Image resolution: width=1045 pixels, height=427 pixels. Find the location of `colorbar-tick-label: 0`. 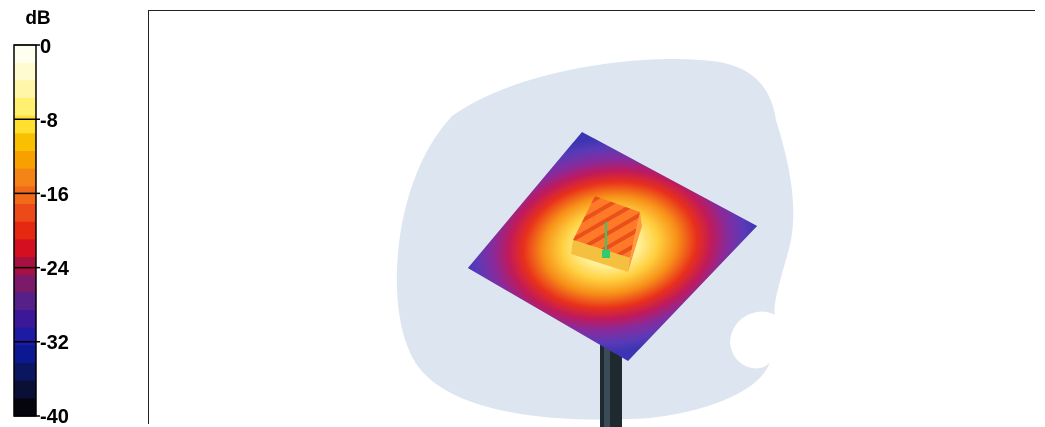

colorbar-tick-label: 0 is located at coordinates (45, 47).